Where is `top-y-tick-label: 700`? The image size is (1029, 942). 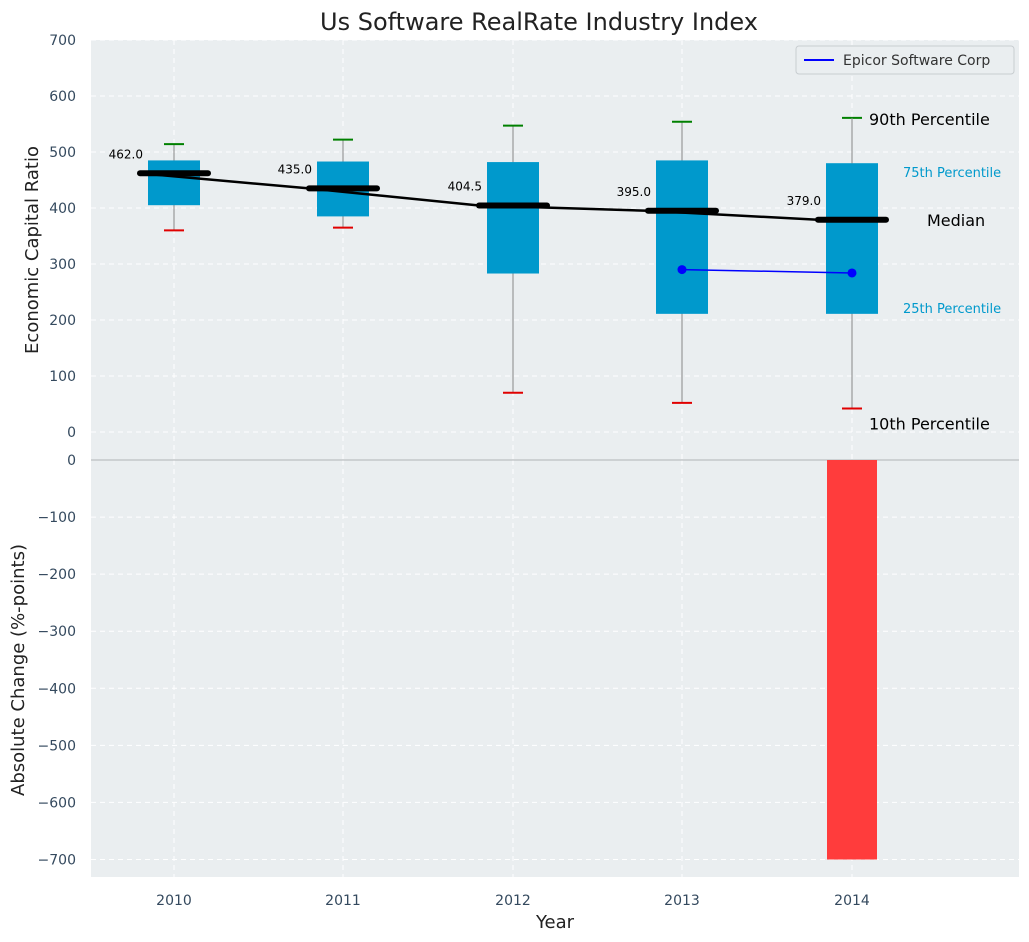 top-y-tick-label: 700 is located at coordinates (62, 41).